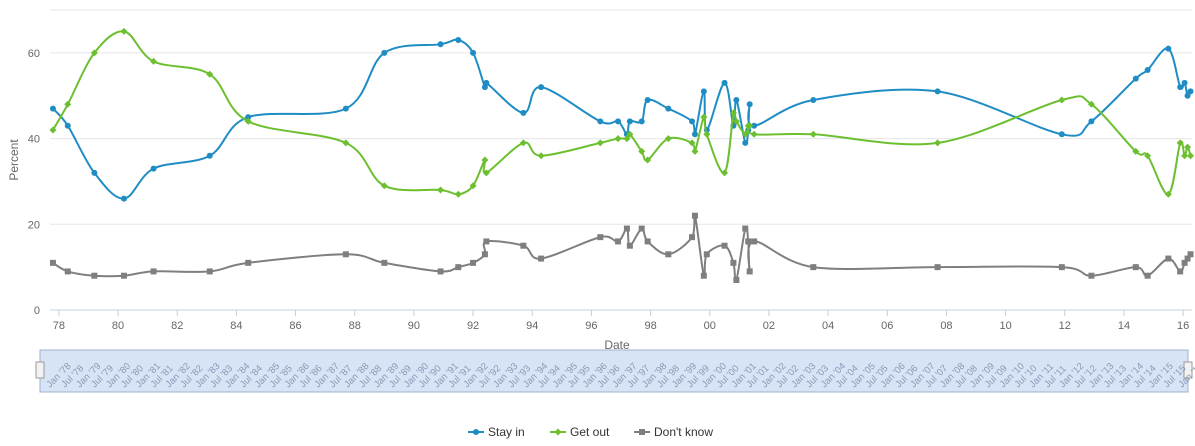  I want to click on legend-label-don-t-know: Don't know, so click(683, 432).